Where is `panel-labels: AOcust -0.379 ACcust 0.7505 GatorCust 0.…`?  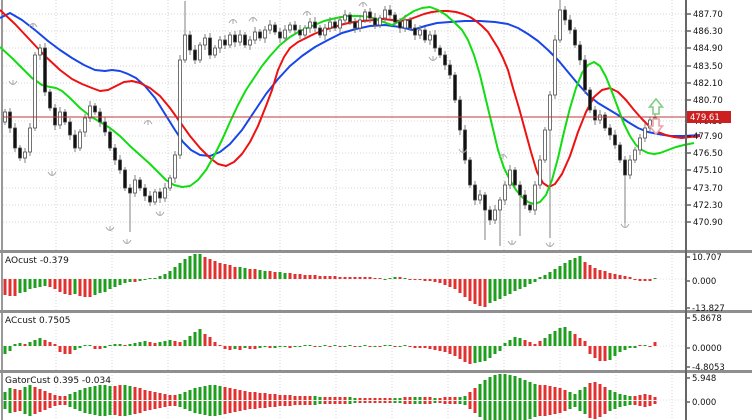 panel-labels: AOcust -0.379 ACcust 0.7505 GatorCust 0.… is located at coordinates (58, 321).